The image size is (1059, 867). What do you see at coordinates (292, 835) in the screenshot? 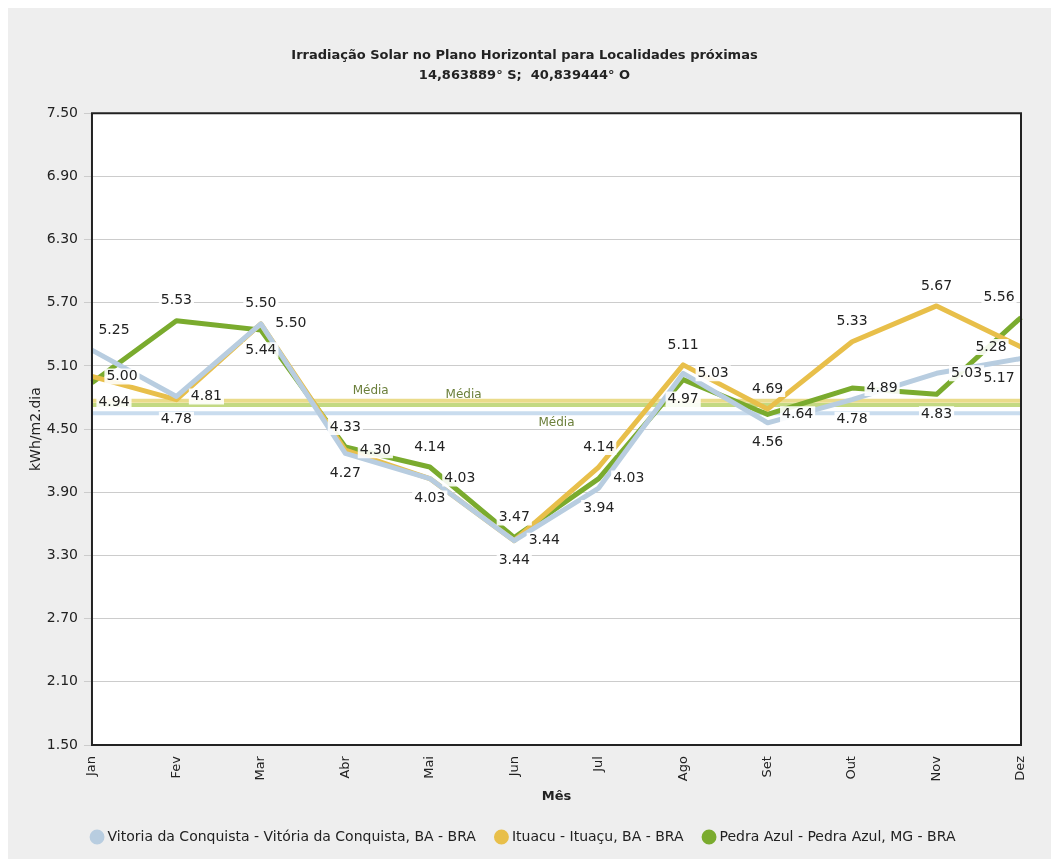
I see `legend-label: Vitoria da Conquista - Vitória da Conquista, BA - BRA` at bounding box center [292, 835].